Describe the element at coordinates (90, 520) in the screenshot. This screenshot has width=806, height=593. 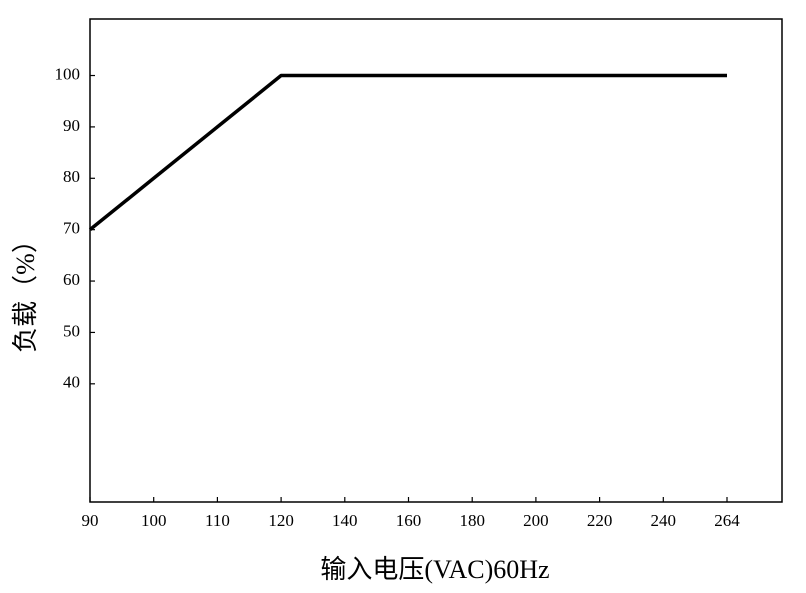
I see `x-tick-label: 90` at that location.